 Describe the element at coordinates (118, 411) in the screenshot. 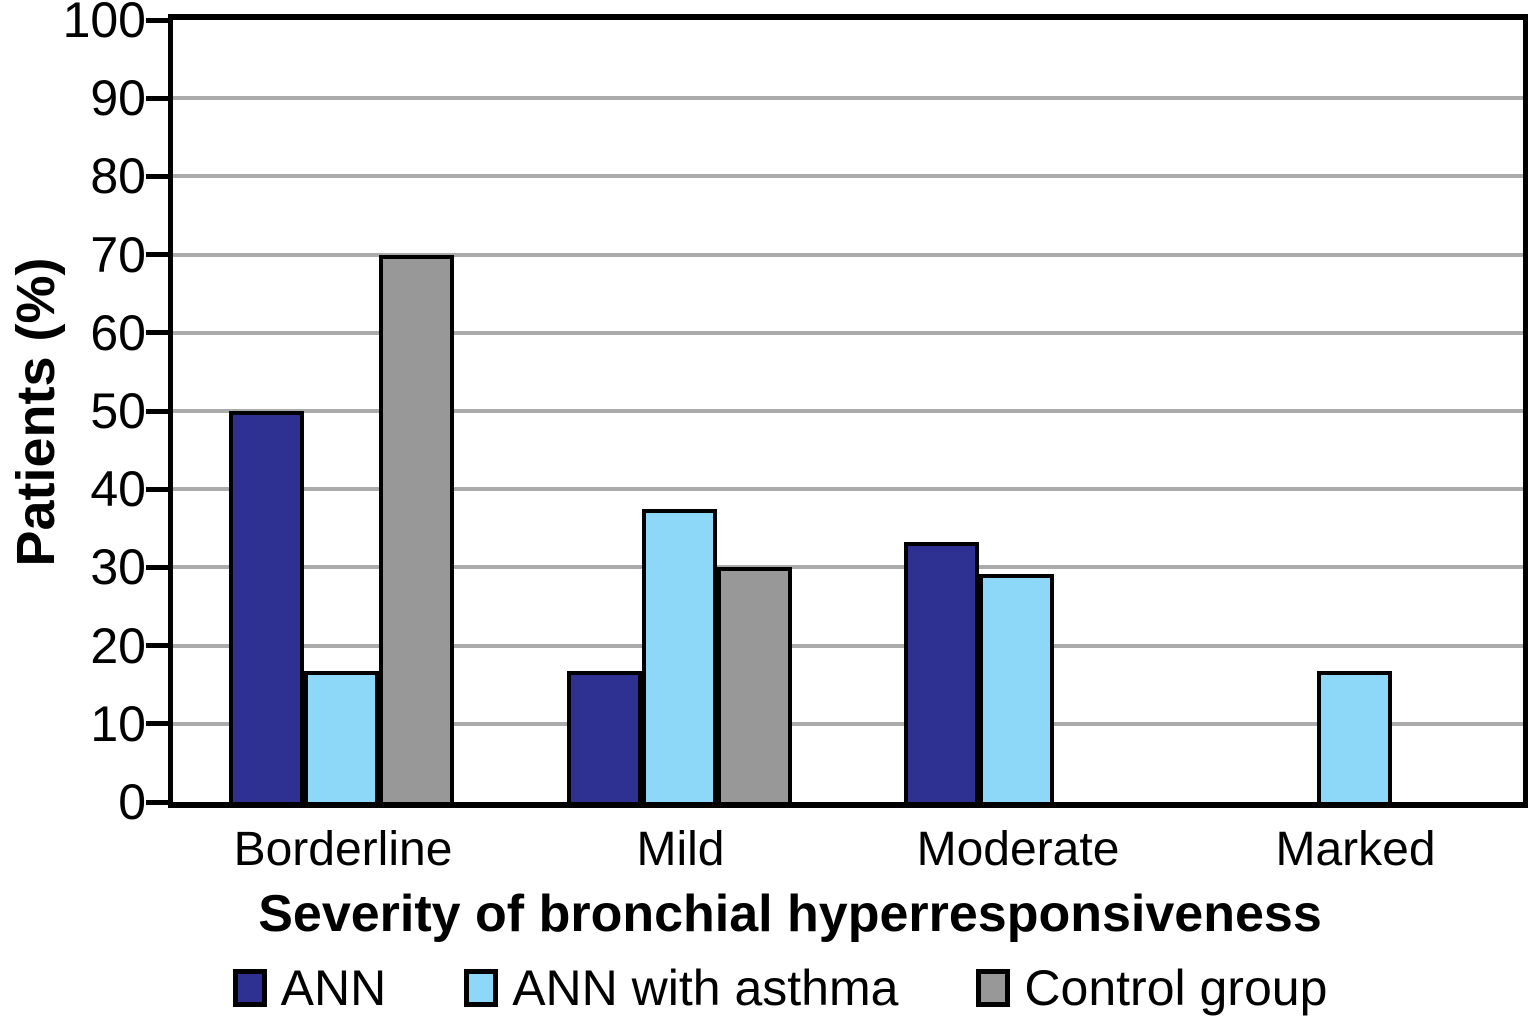

I see `y-tick-label-50: 50` at that location.